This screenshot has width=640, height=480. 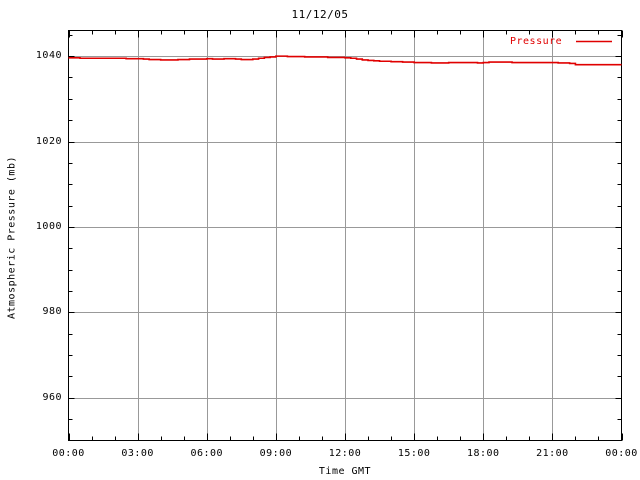 What do you see at coordinates (536, 41) in the screenshot?
I see `legend-label: Pressure` at bounding box center [536, 41].